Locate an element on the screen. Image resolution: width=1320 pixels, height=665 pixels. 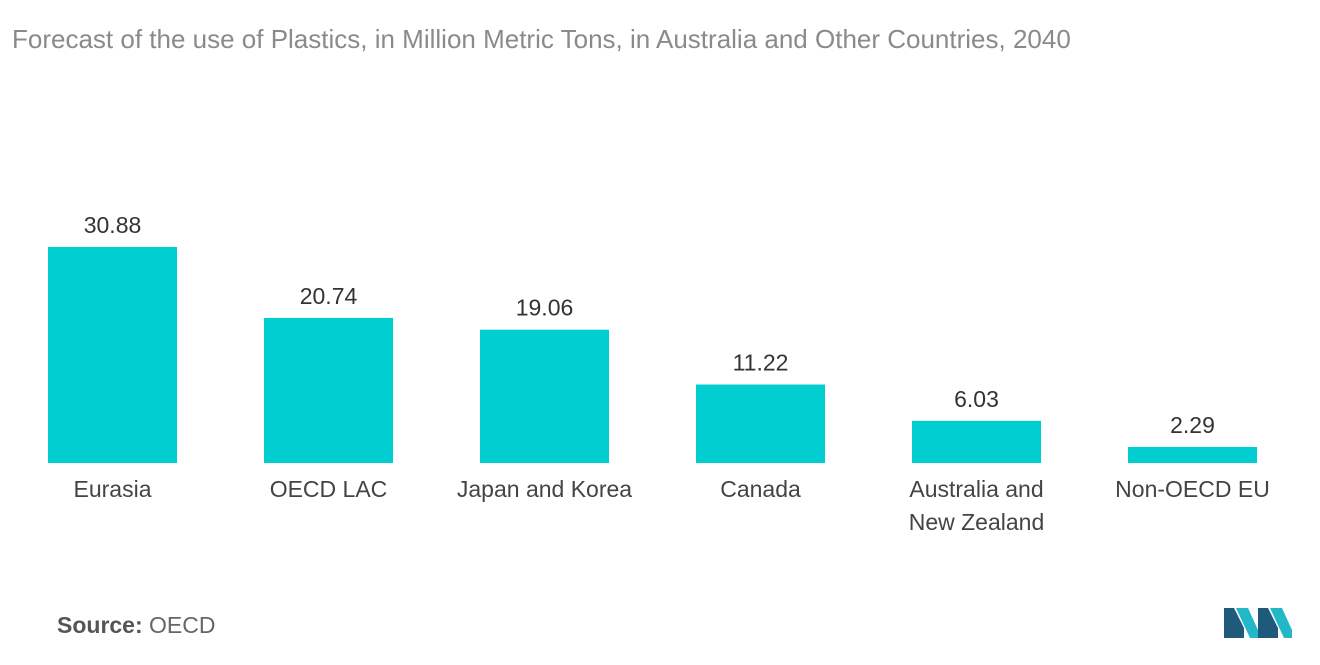
category-label-3: Japan and Korea is located at coordinates (544, 489).